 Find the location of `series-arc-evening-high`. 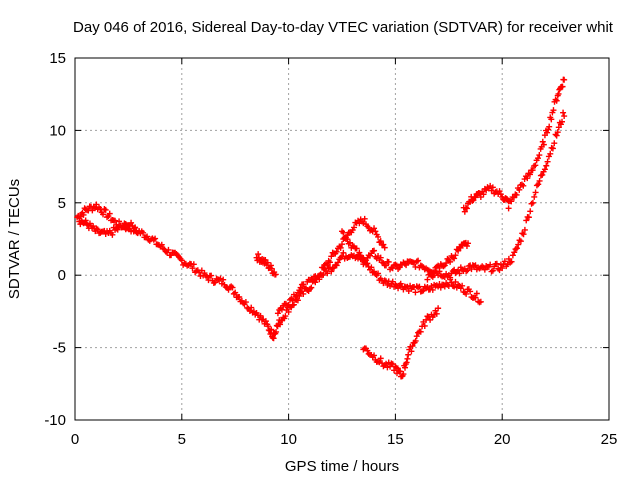

series-arc-evening-high is located at coordinates (486, 198).